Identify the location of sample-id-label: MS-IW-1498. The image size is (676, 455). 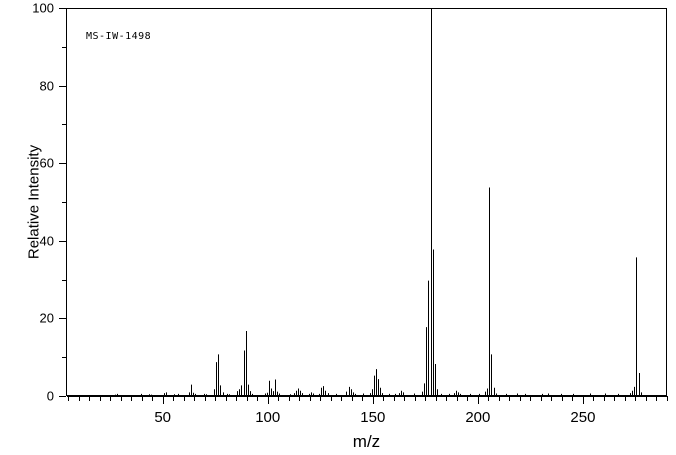
(119, 36).